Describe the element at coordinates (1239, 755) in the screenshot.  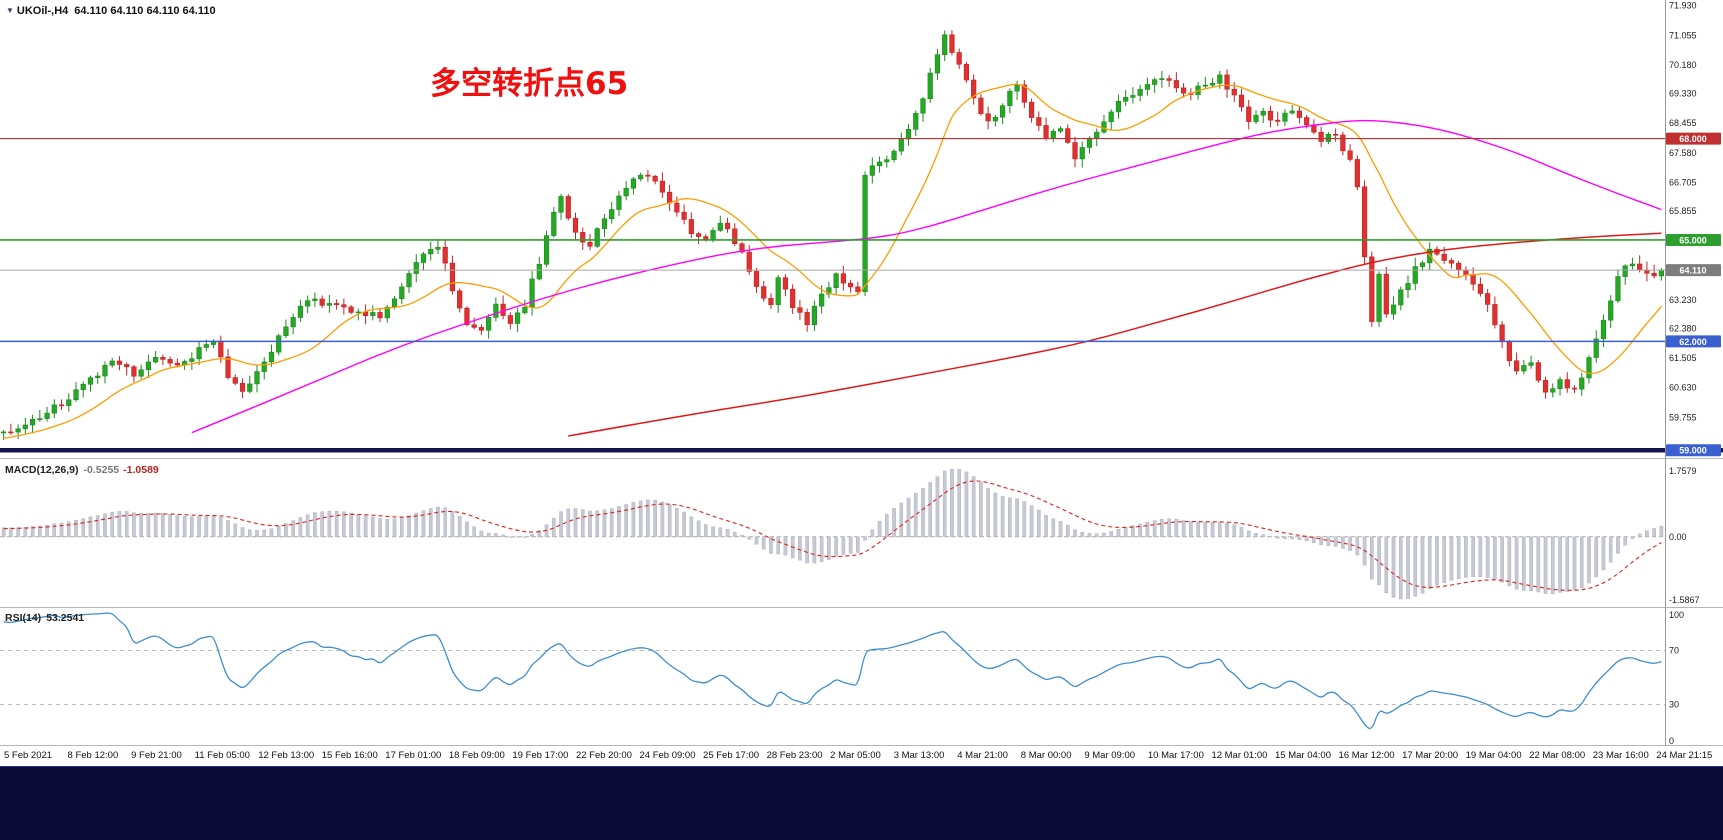
I see `time-tick-label: 12 Mar 01:00` at that location.